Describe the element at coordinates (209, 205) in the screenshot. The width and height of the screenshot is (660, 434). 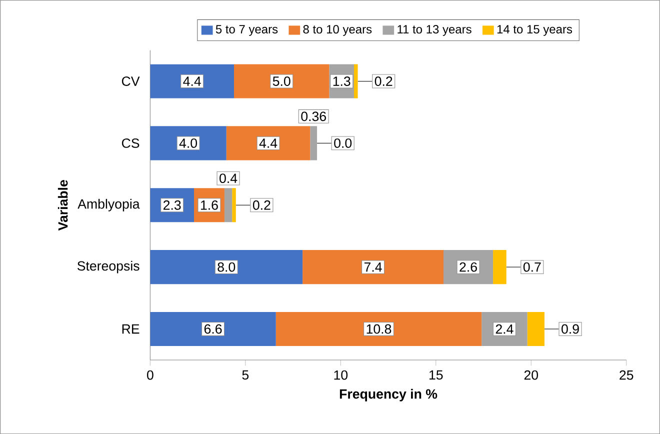
I see `data-label: 1.6` at that location.